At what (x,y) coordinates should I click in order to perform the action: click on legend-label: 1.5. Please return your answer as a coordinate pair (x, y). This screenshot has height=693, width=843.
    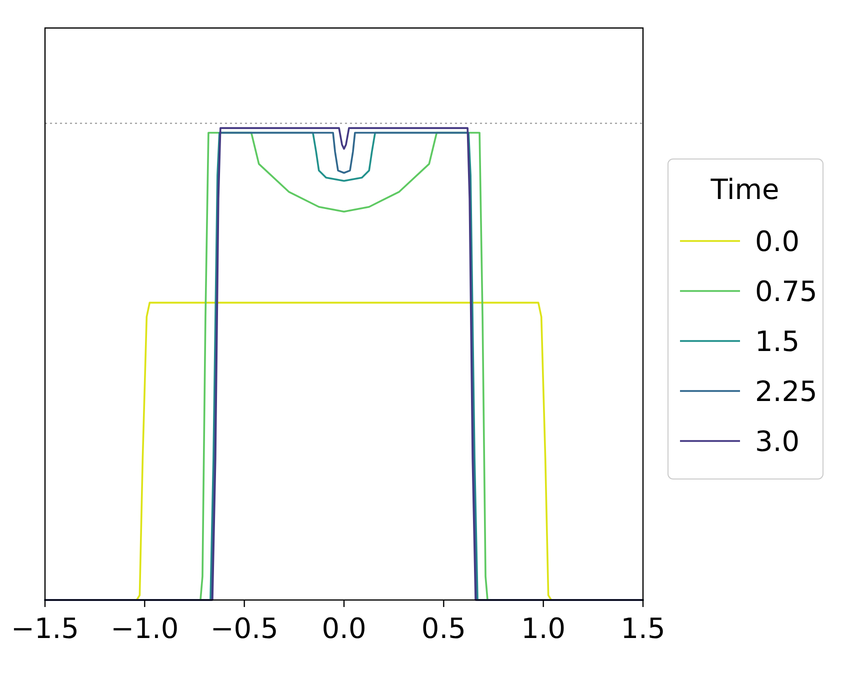
    Looking at the image, I should click on (777, 341).